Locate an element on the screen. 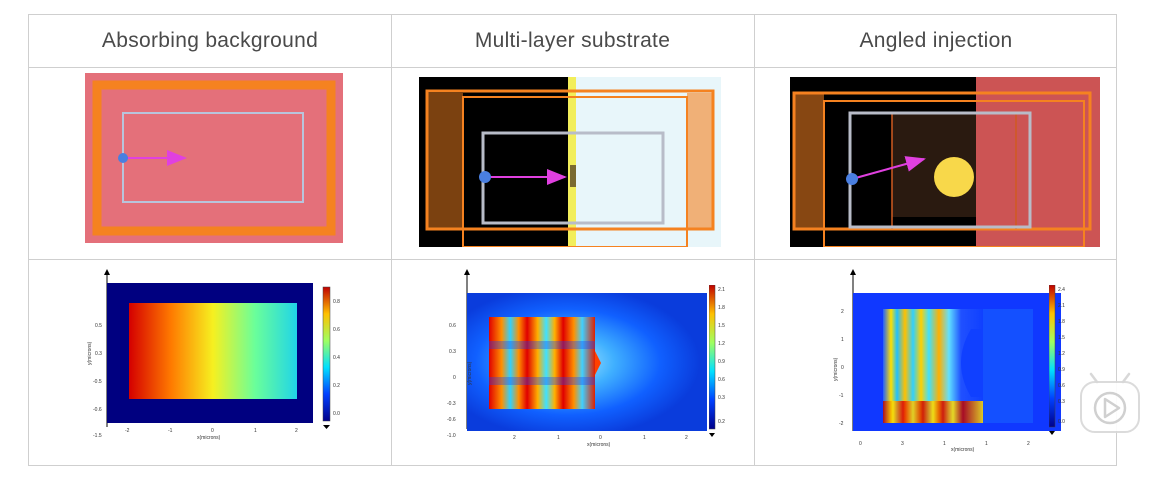  column-title-angled: Angled injection is located at coordinates (936, 40).